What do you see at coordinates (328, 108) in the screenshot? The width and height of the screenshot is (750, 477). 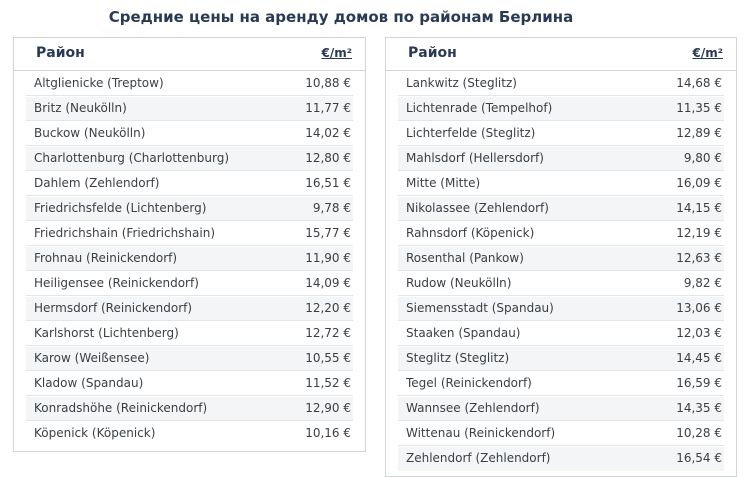 I see `price-cell: 11,77 €` at bounding box center [328, 108].